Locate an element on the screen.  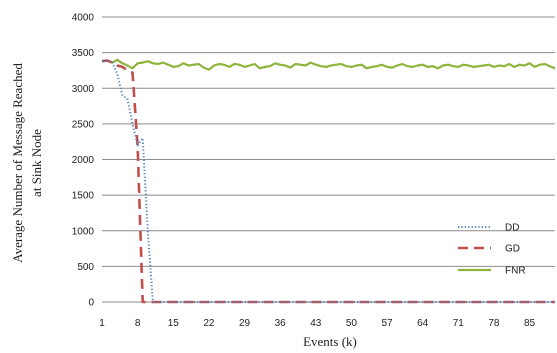
x-tick-label: 57 is located at coordinates (387, 323).